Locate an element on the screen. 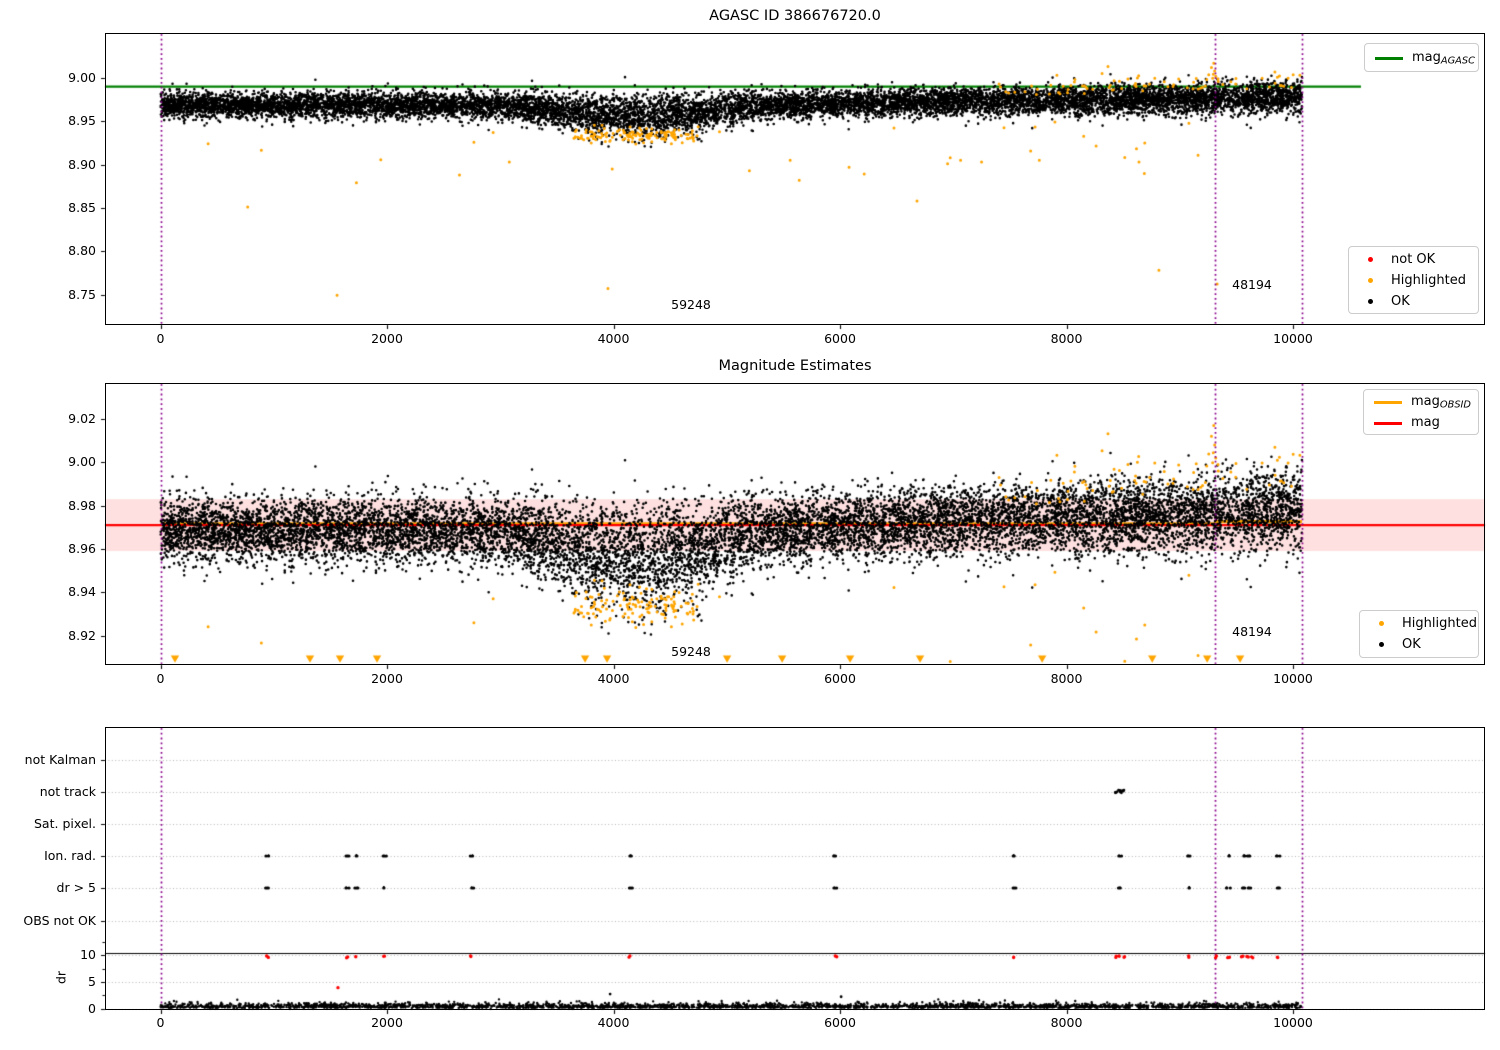  ytick-label: 8.95 is located at coordinates (82, 120).